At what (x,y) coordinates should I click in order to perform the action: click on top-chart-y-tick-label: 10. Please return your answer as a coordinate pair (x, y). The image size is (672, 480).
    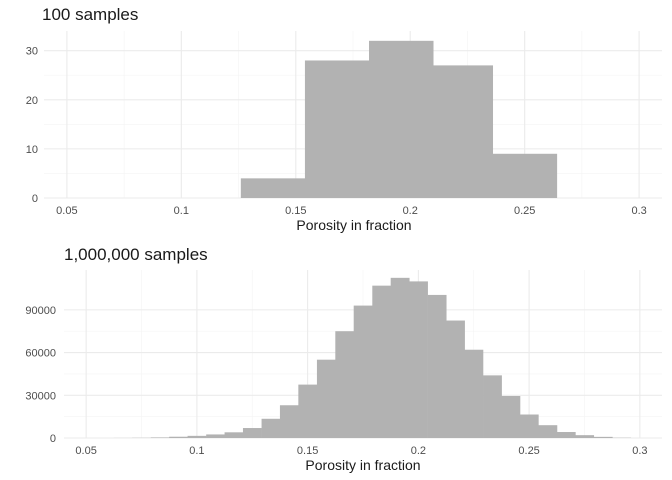
    Looking at the image, I should click on (32, 150).